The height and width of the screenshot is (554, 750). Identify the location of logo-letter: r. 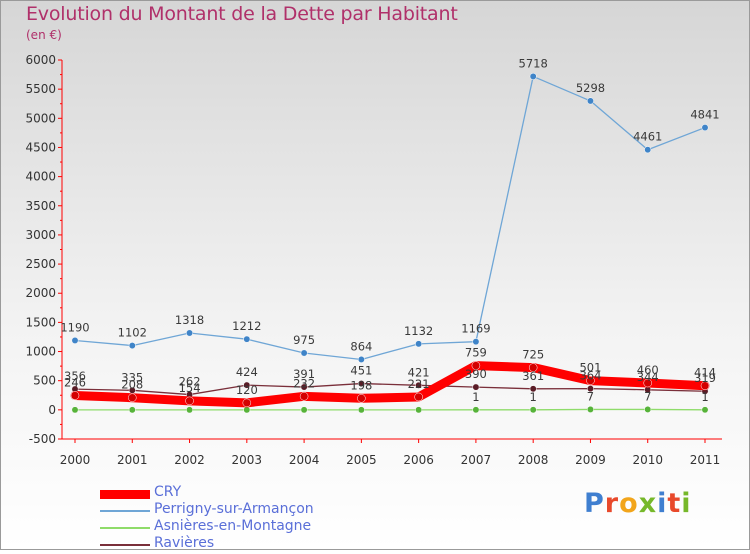
(612, 503).